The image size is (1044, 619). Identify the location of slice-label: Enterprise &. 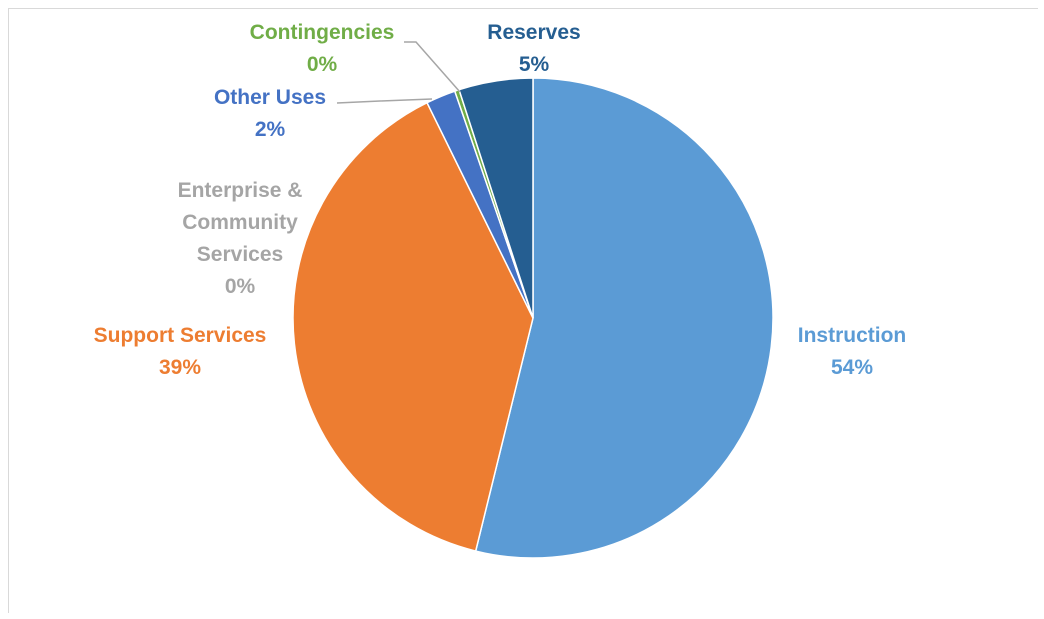
(240, 190).